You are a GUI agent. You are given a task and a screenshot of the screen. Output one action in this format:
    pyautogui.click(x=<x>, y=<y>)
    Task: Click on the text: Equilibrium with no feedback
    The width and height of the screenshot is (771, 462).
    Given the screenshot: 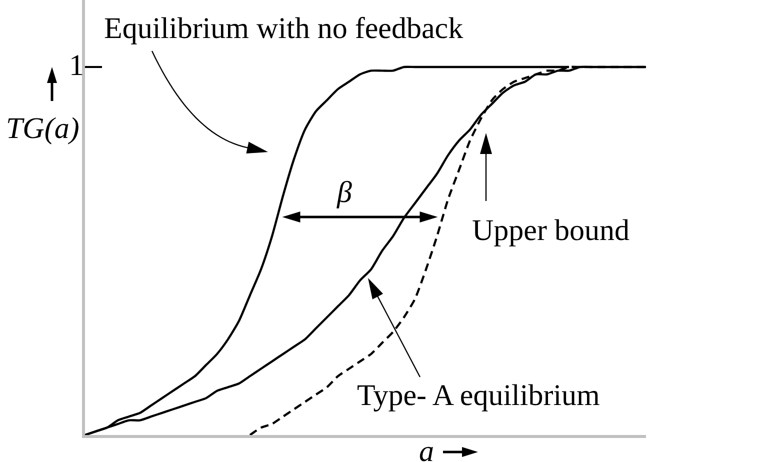 What is the action you would take?
    pyautogui.click(x=284, y=28)
    